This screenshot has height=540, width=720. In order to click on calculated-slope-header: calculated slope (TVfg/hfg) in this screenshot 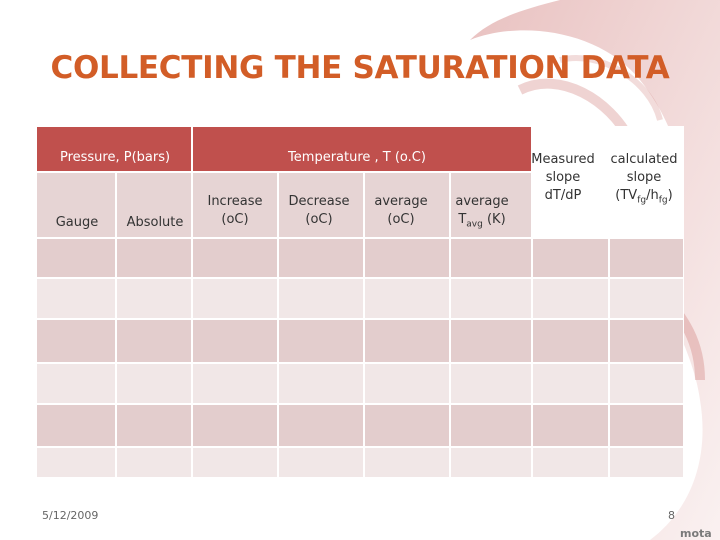, I will do `click(644, 178)`.